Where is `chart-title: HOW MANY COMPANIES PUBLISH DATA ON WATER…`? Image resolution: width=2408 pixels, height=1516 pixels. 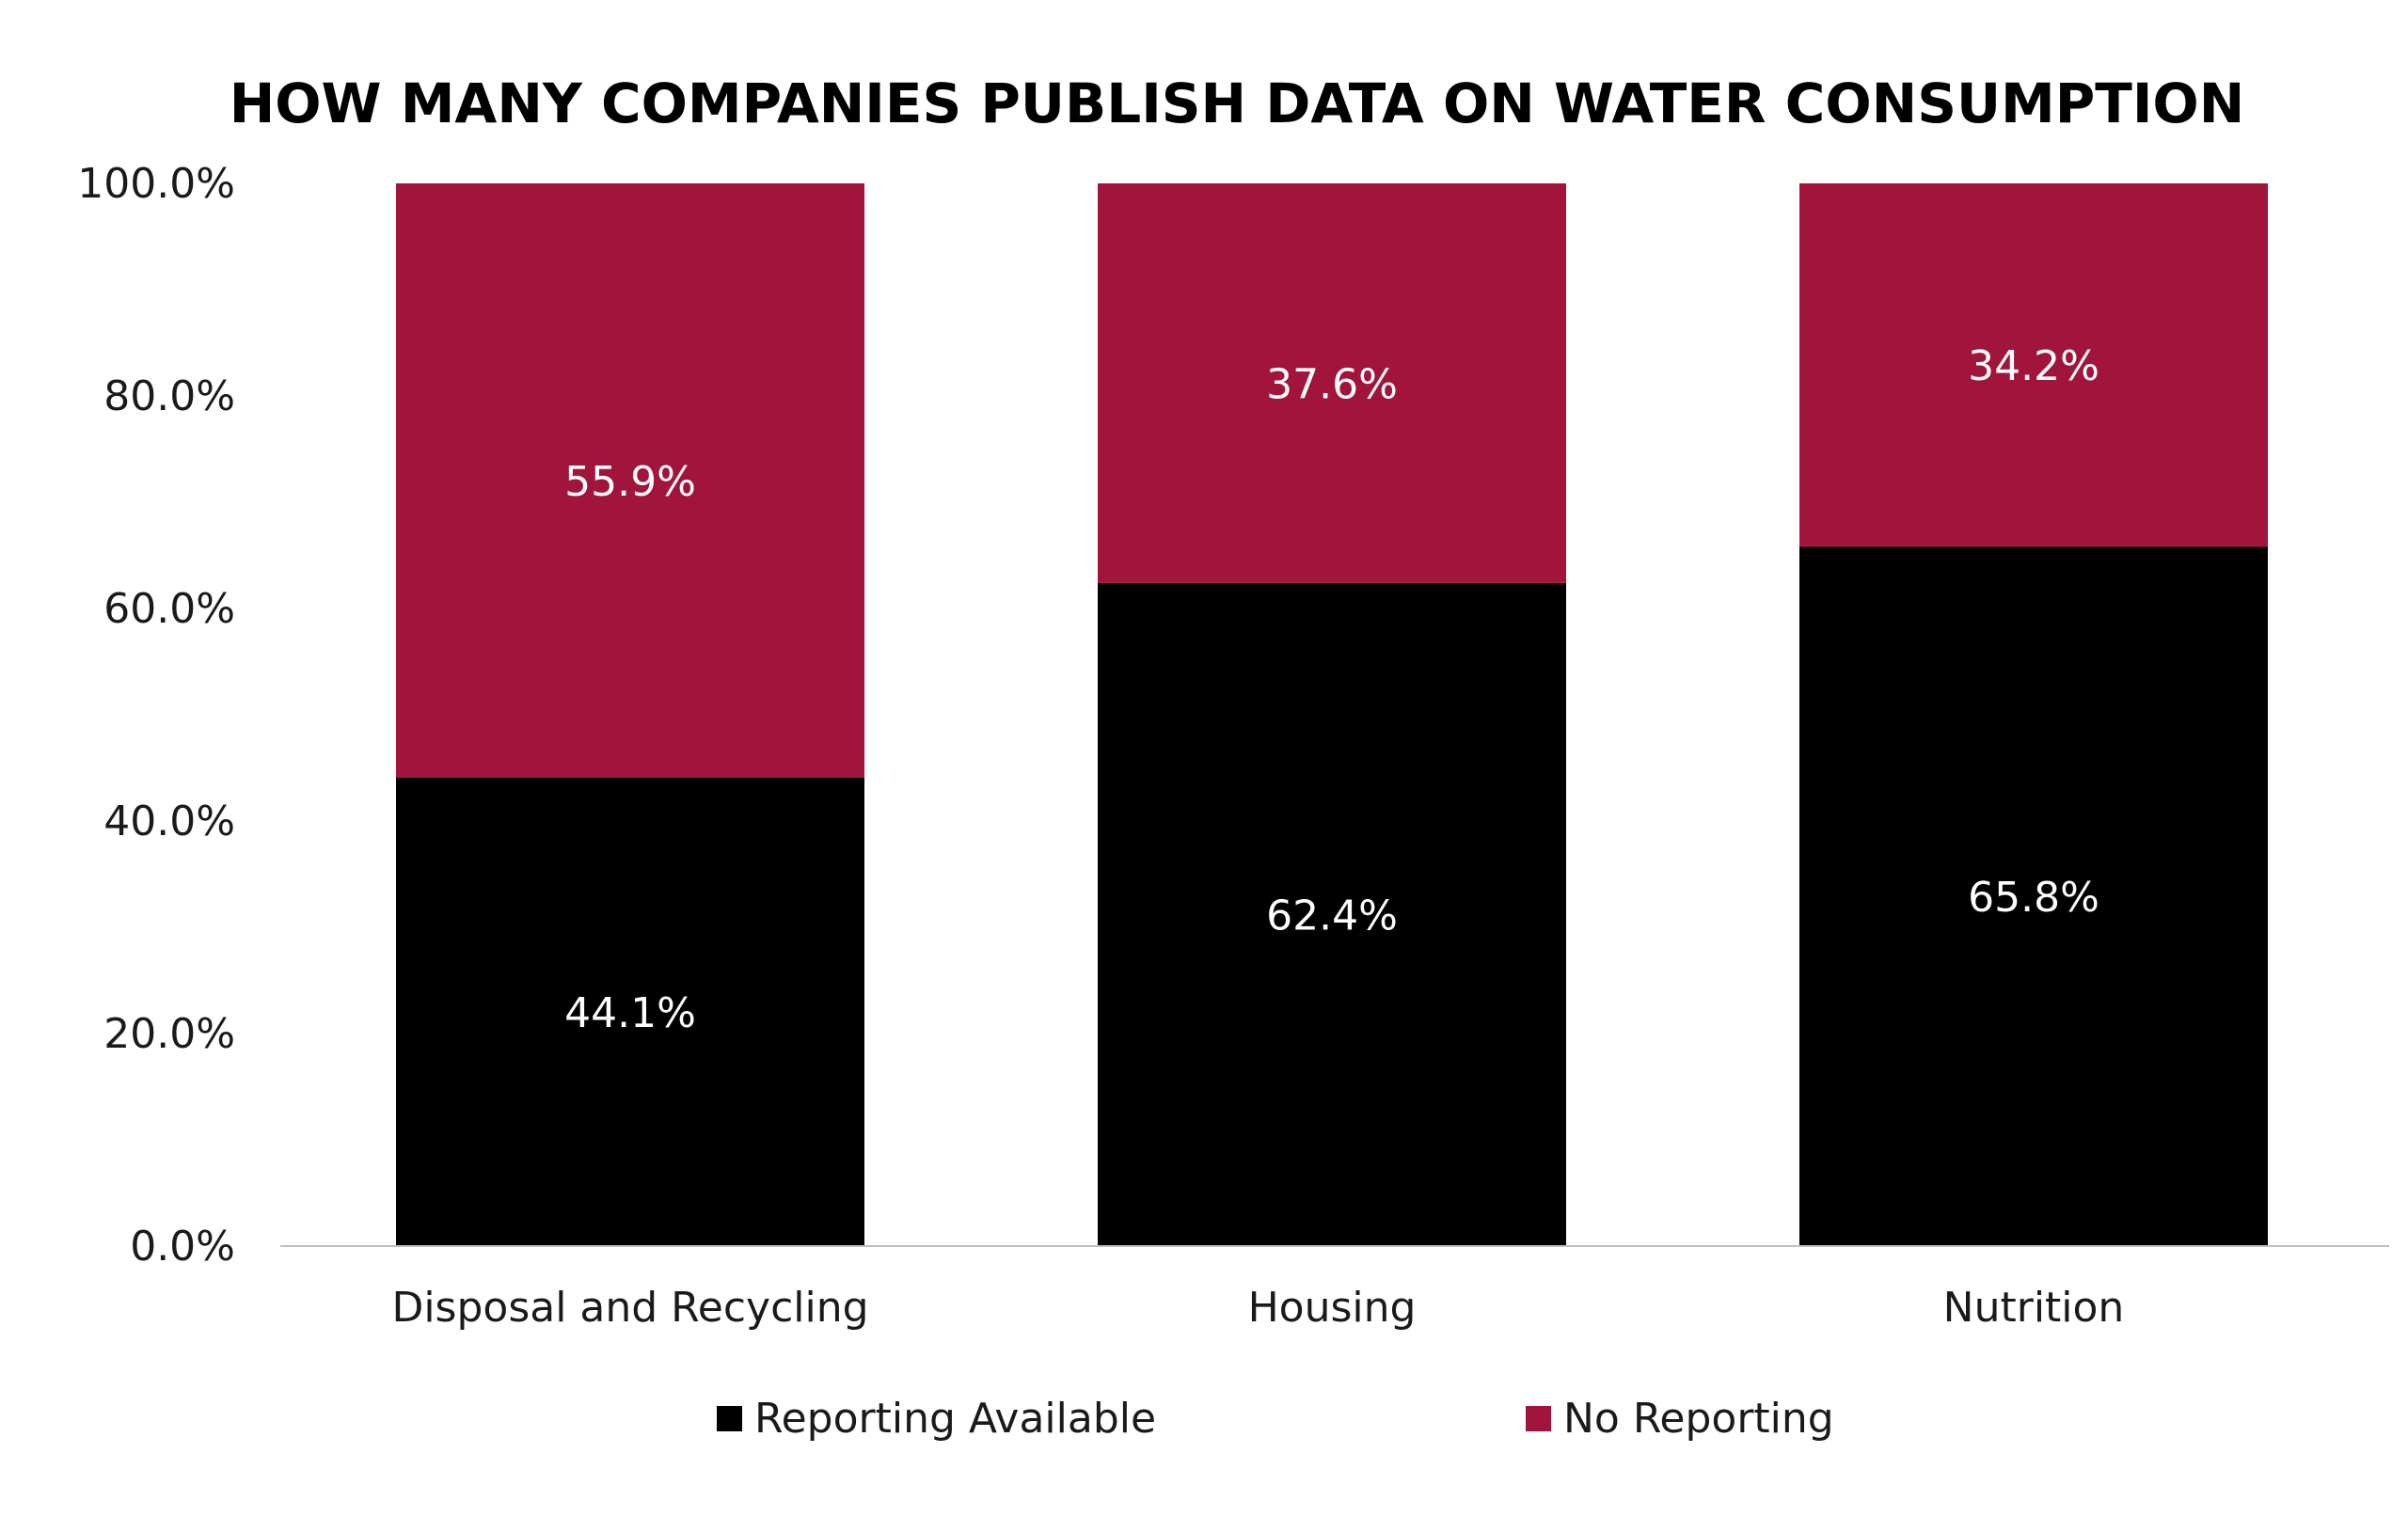 chart-title: HOW MANY COMPANIES PUBLISH DATA ON WATER… is located at coordinates (1238, 103).